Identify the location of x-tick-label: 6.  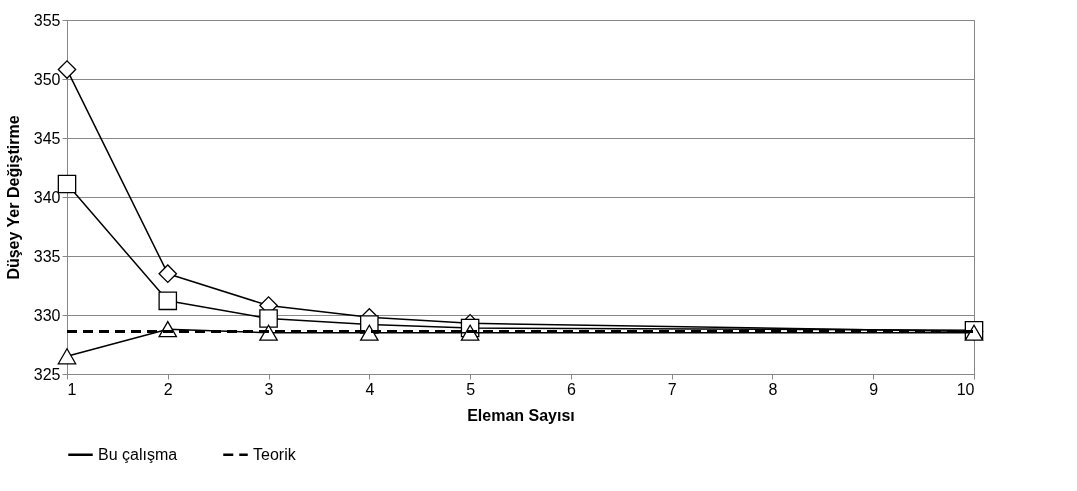
(571, 389).